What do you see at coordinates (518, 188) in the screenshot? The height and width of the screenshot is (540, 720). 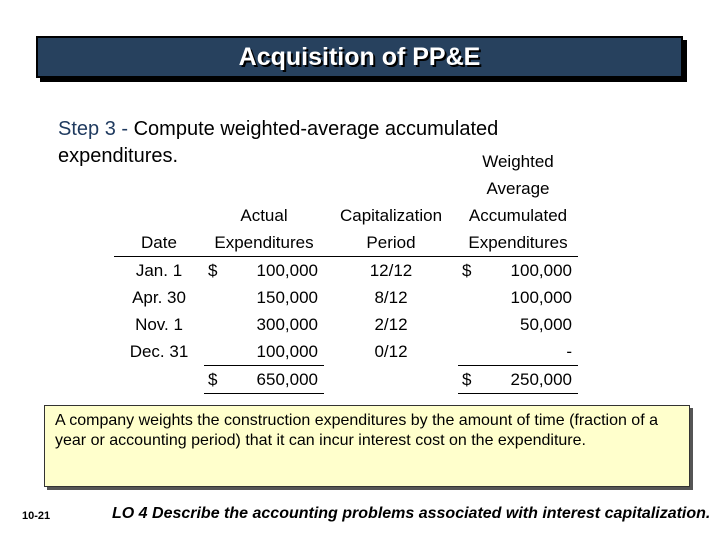 I see `header-cell: Average` at bounding box center [518, 188].